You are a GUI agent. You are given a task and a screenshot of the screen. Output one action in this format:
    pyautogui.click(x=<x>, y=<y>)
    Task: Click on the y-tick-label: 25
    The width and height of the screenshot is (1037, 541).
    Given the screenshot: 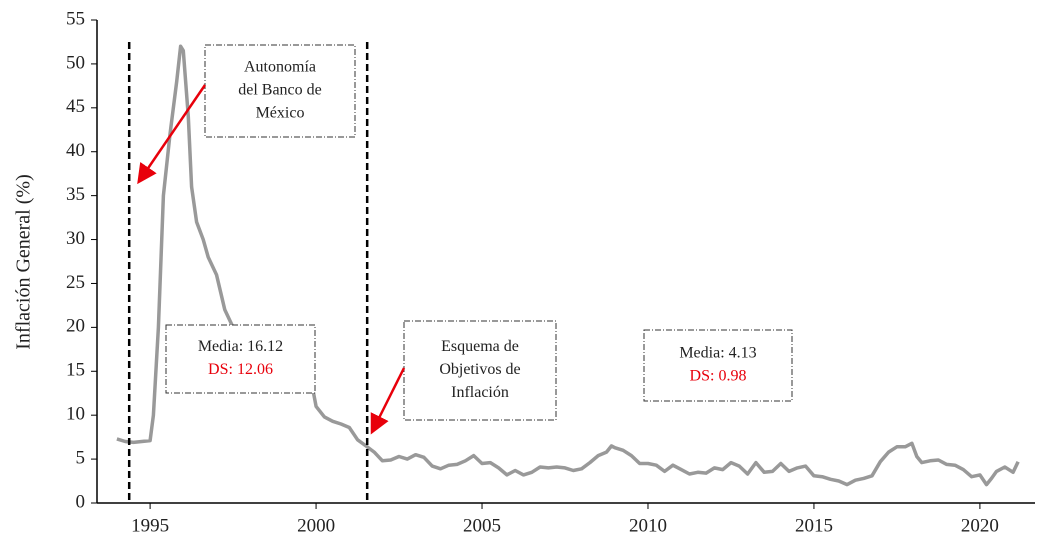 What is the action you would take?
    pyautogui.click(x=75, y=282)
    